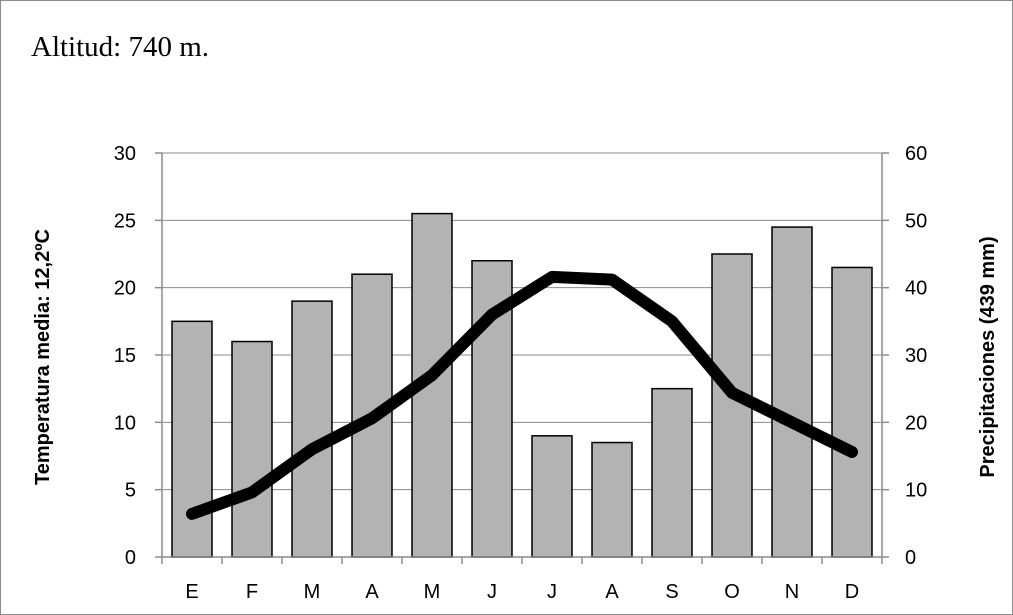 The image size is (1013, 615). I want to click on right-tick-label: 30, so click(916, 356).